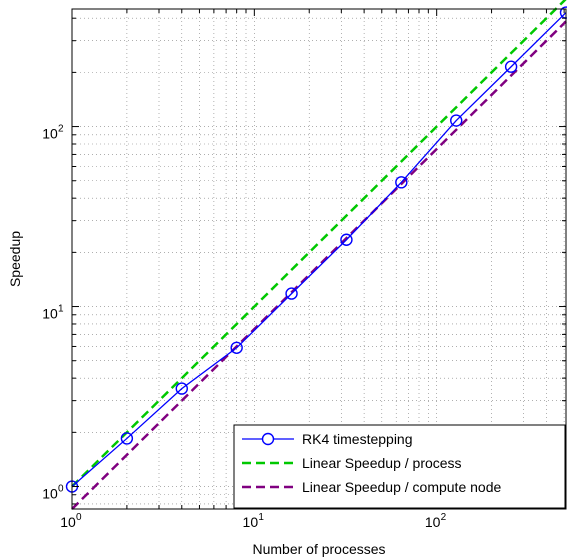  I want to click on x-tick-label-exponent: 1, so click(261, 517).